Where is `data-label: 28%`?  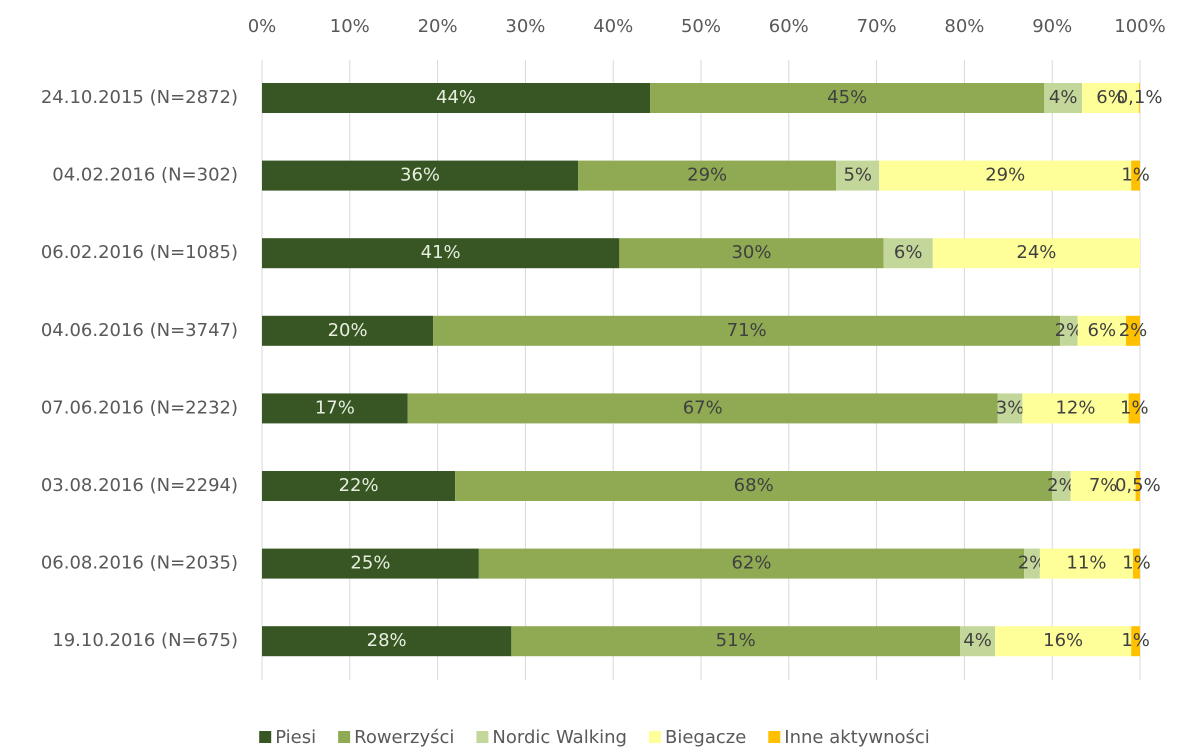 data-label: 28% is located at coordinates (387, 640).